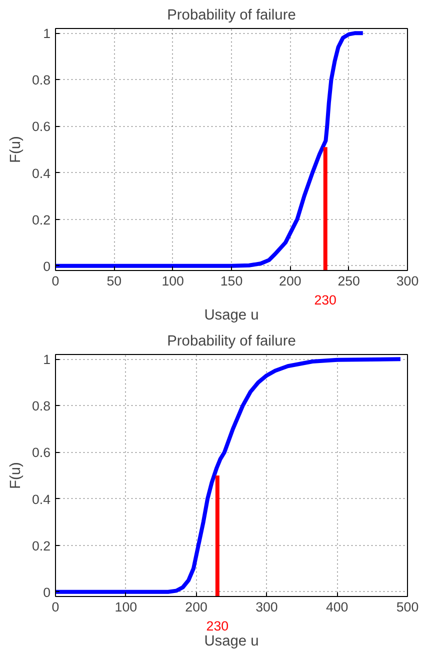 Image resolution: width=427 pixels, height=656 pixels. What do you see at coordinates (231, 281) in the screenshot?
I see `x-tick-label: 150` at bounding box center [231, 281].